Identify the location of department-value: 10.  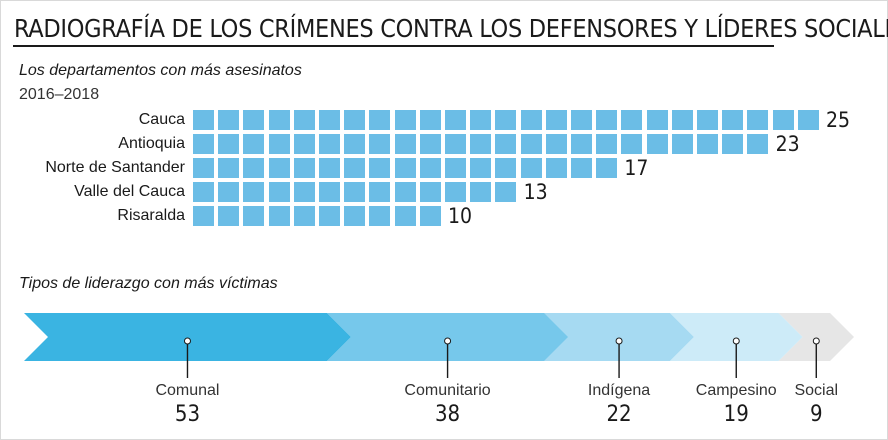
(460, 216).